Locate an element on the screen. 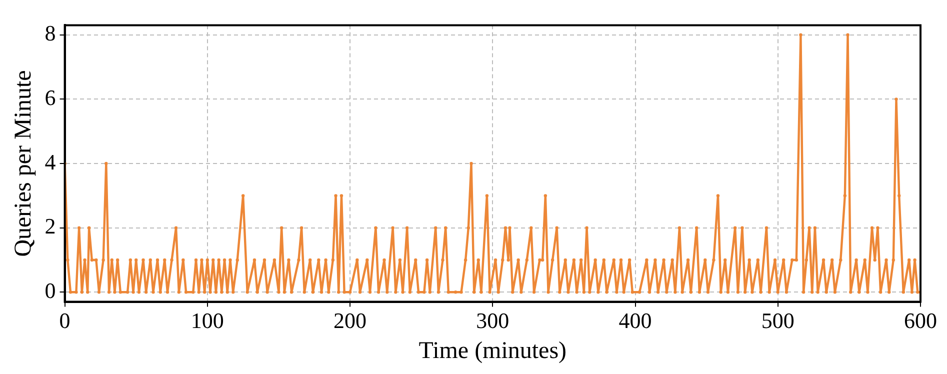 This screenshot has height=374, width=947. y-axis-title: Queries per Minute is located at coordinates (23, 163).